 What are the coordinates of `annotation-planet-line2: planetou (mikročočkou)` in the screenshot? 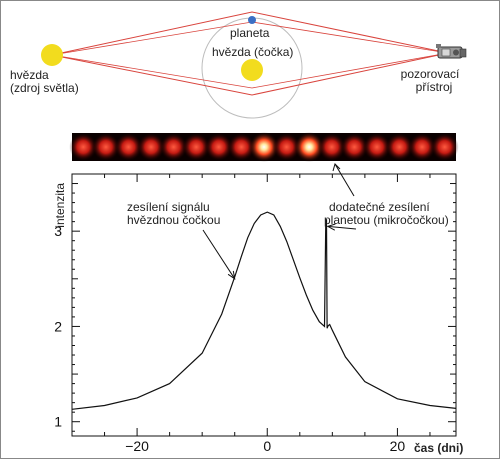 It's located at (386, 220).